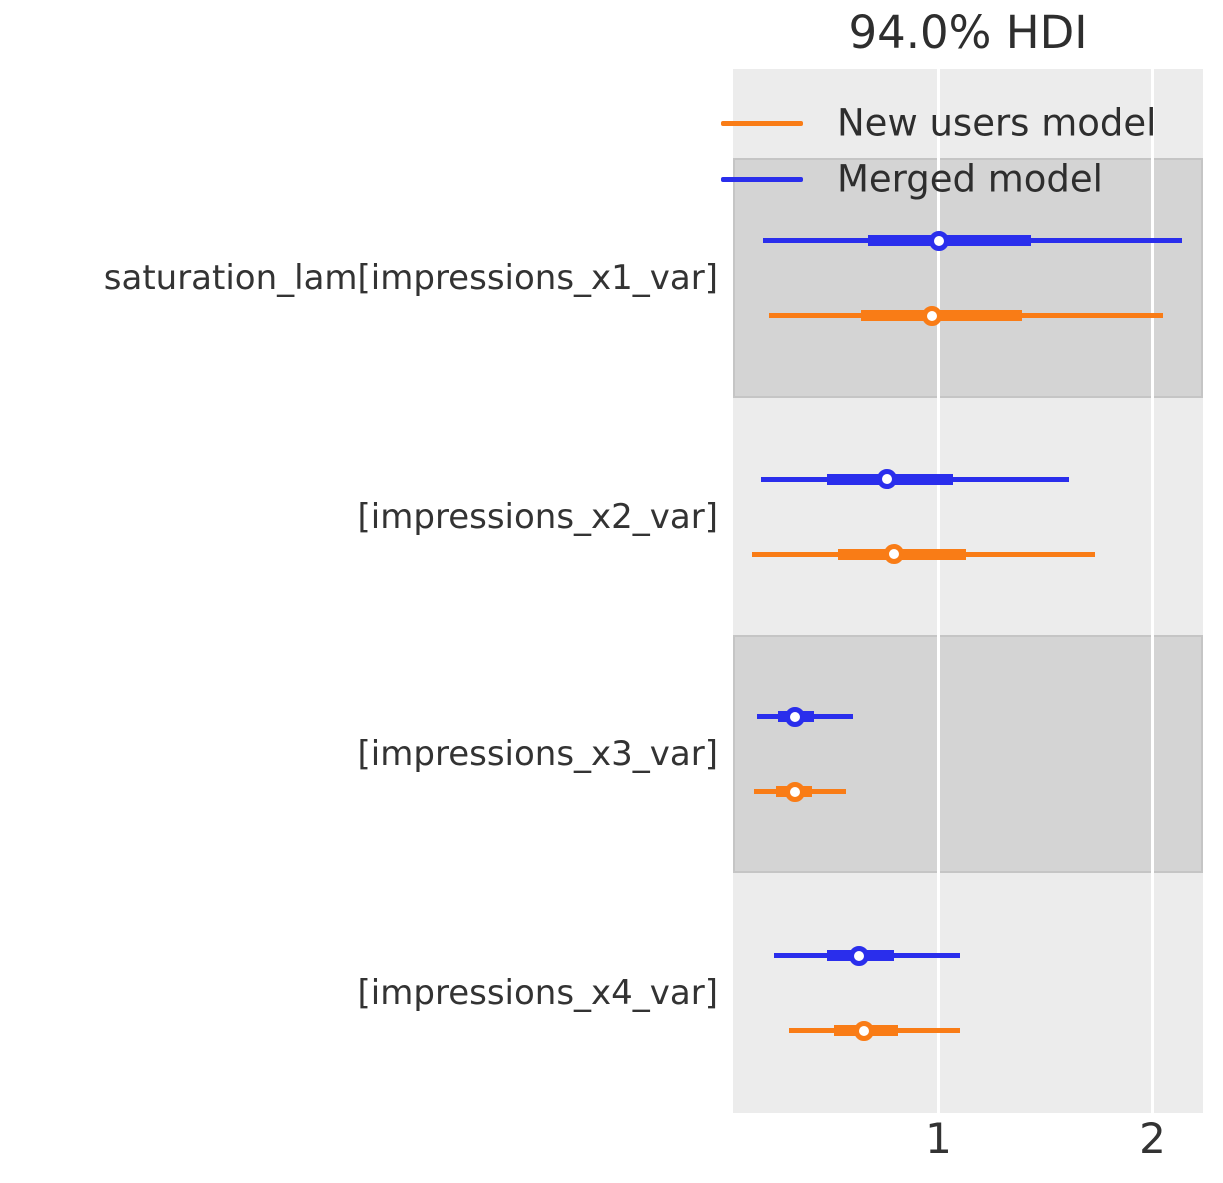 The width and height of the screenshot is (1223, 1183). I want to click on row-label-2: [impressions_x2_var], so click(537, 516).